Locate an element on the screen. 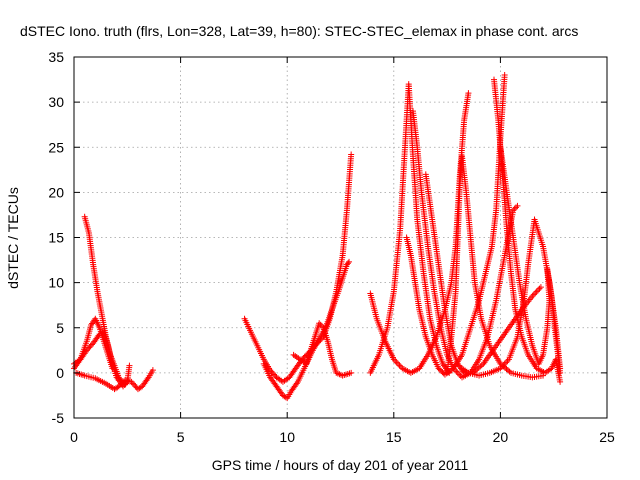 The height and width of the screenshot is (480, 640). x-tick-label: 15 is located at coordinates (394, 437).